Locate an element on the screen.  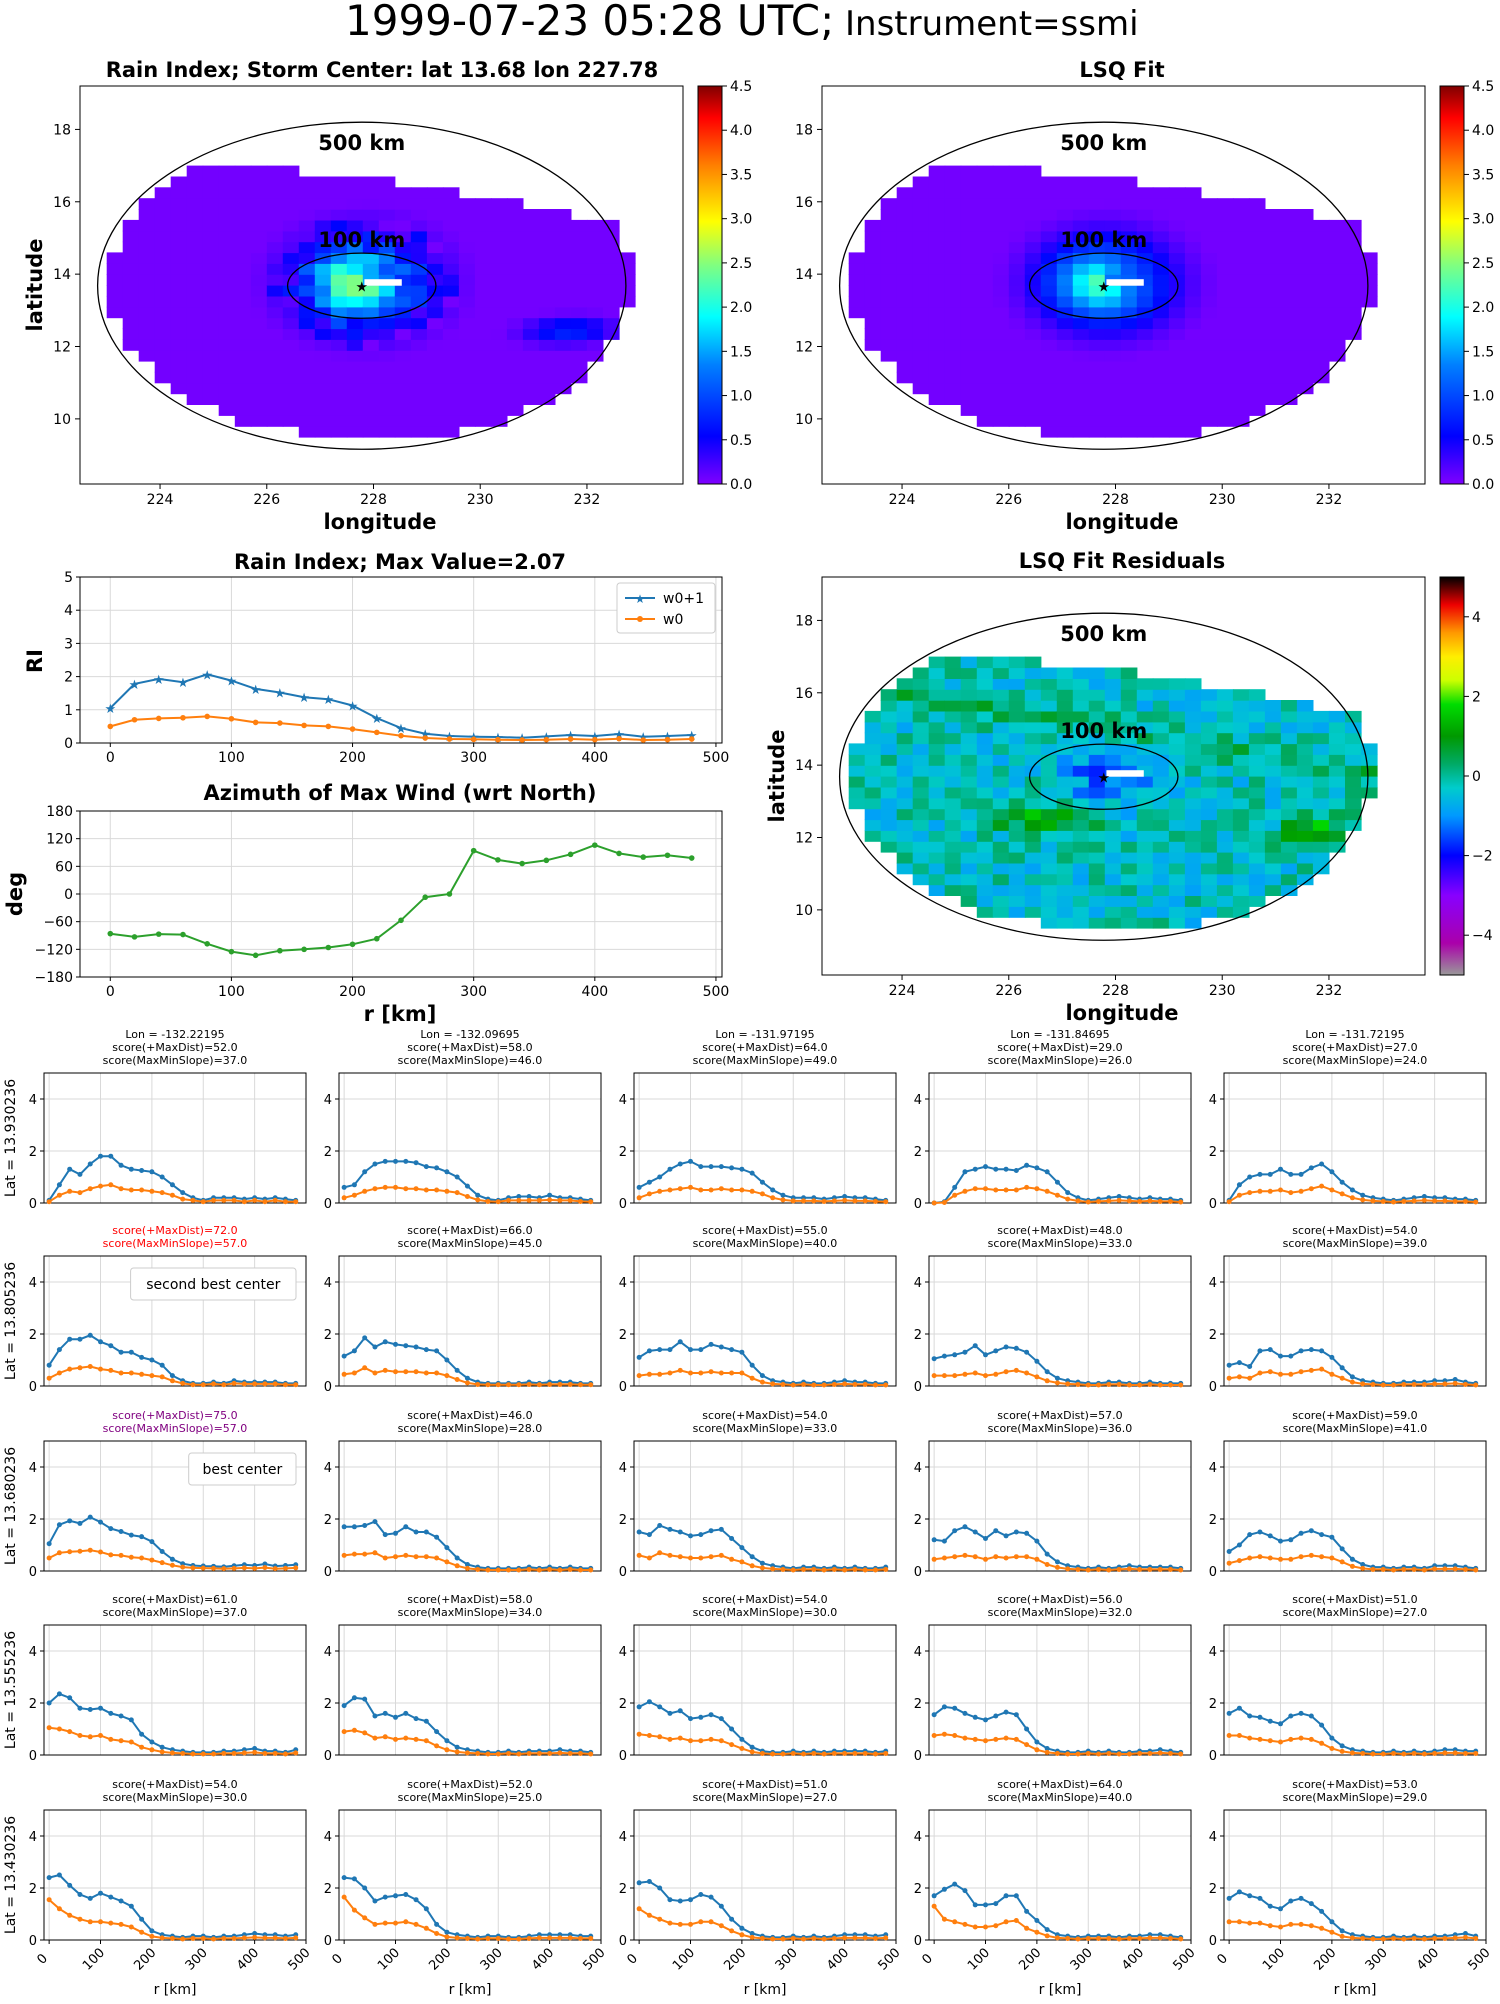
y-tick-label: 0 is located at coordinates (33, 1572).